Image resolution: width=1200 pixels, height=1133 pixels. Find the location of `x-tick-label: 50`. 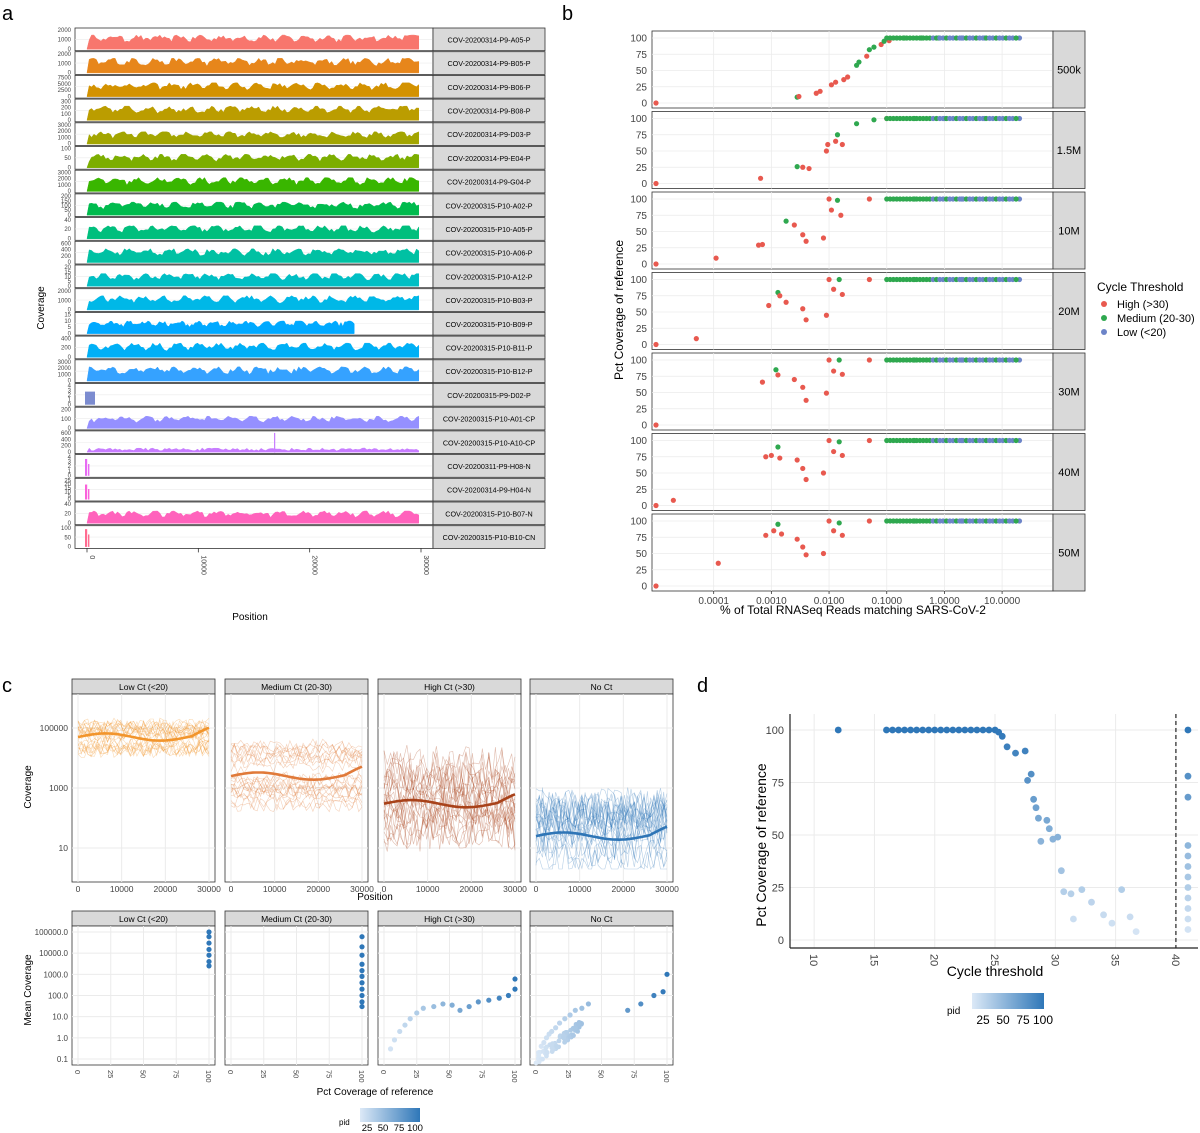

x-tick-label: 50 is located at coordinates (143, 1074).